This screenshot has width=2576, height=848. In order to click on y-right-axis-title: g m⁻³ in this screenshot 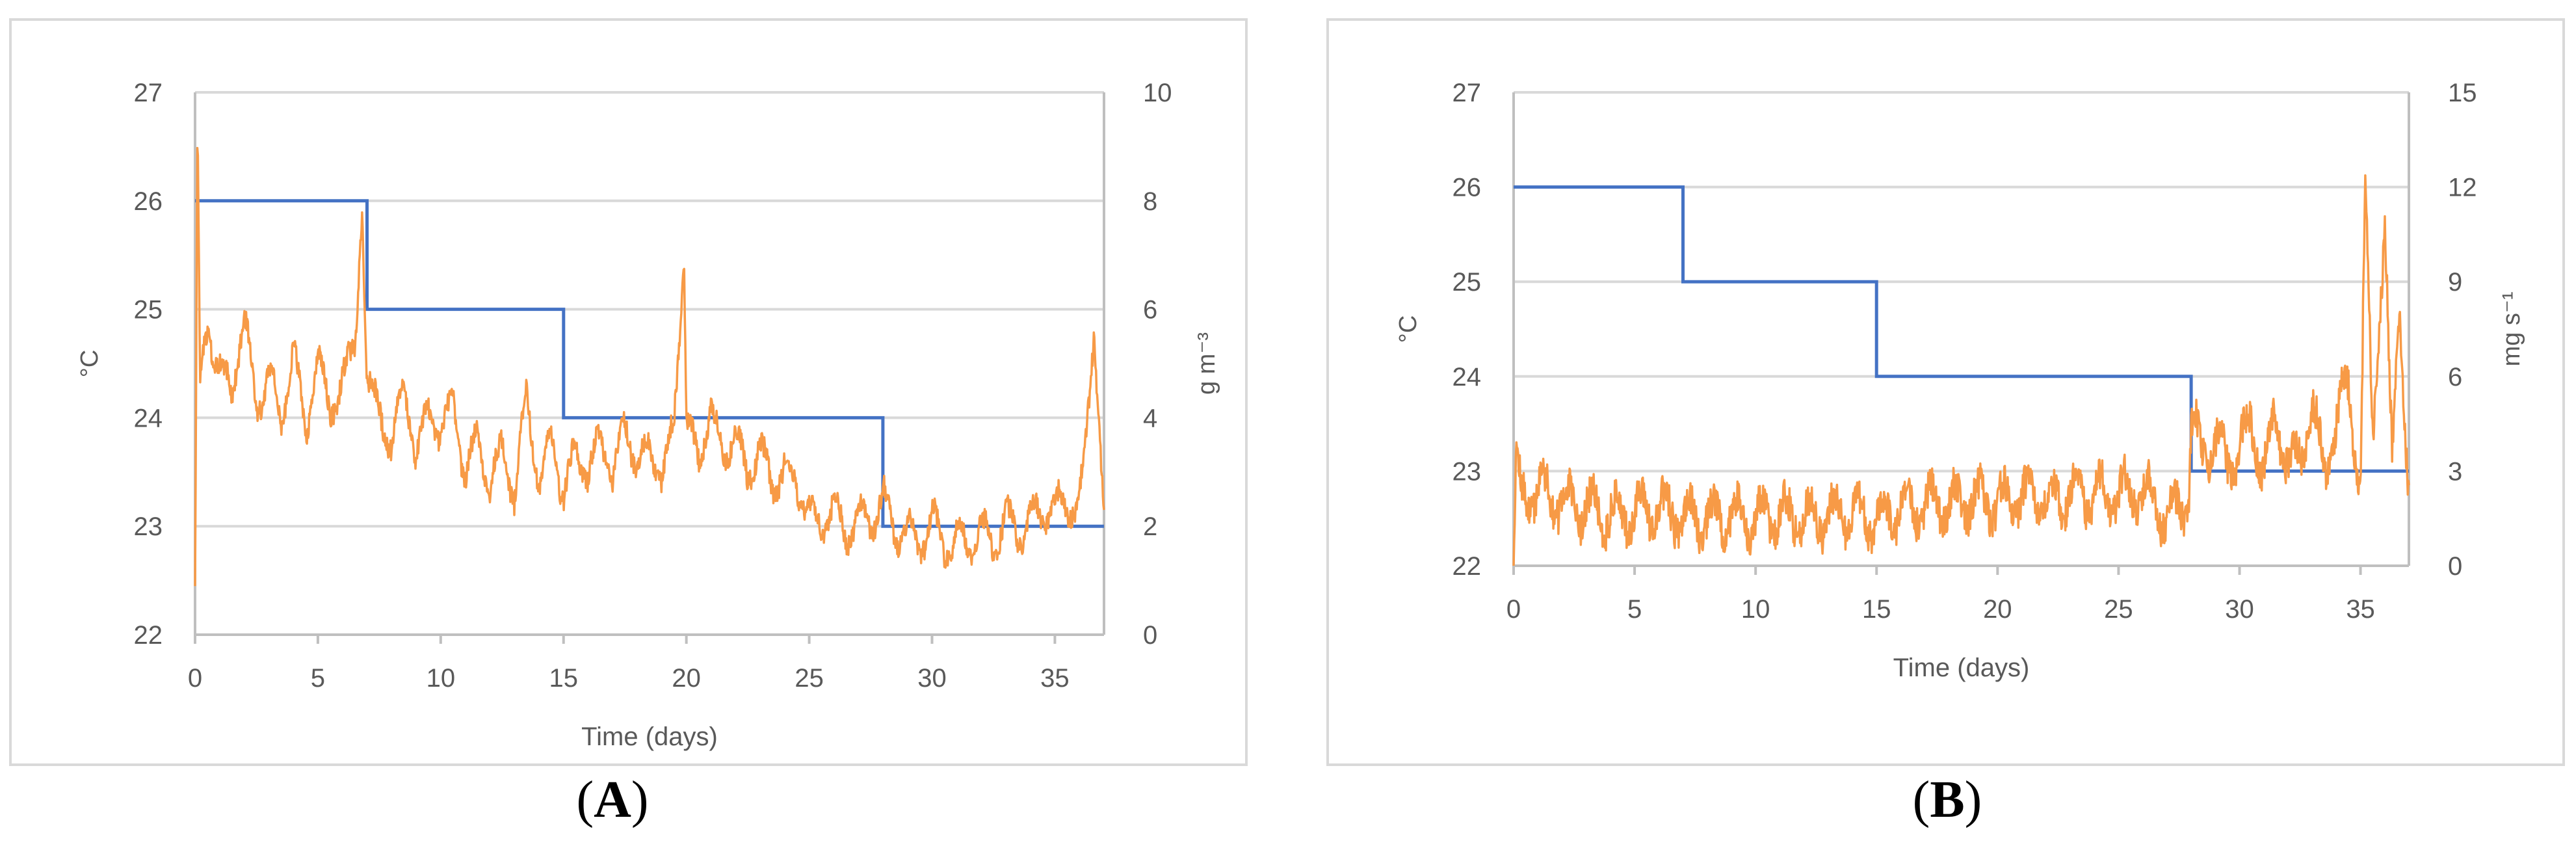, I will do `click(1206, 363)`.